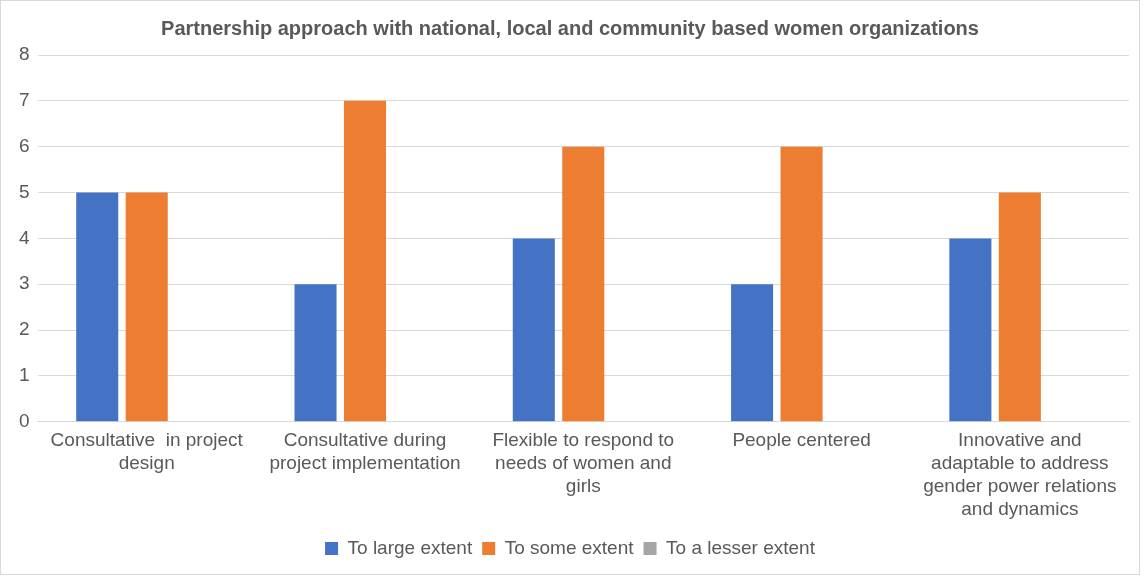 Image resolution: width=1148 pixels, height=579 pixels. Describe the element at coordinates (410, 547) in the screenshot. I see `legend-label: To large extent` at that location.